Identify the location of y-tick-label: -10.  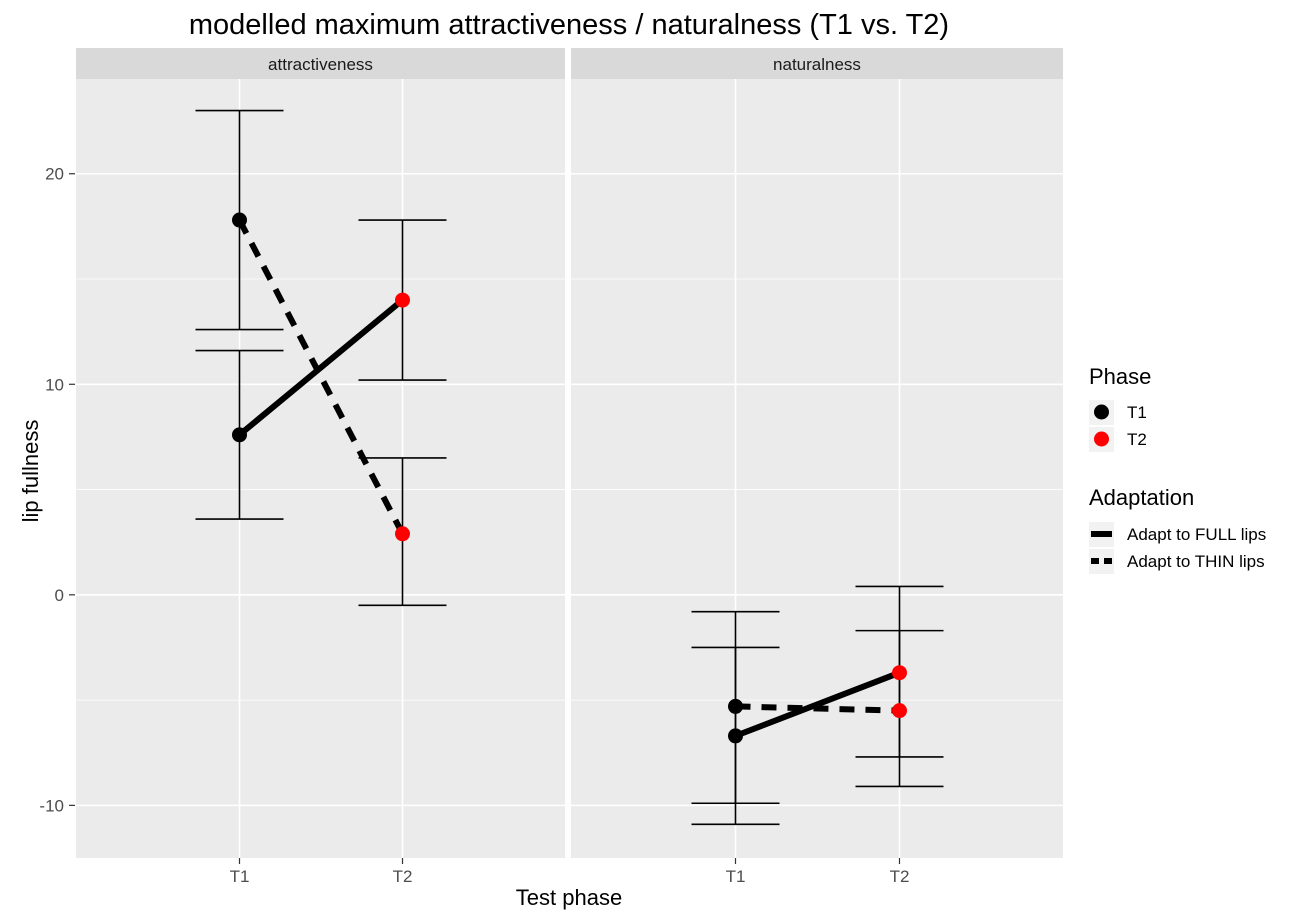
(51, 805).